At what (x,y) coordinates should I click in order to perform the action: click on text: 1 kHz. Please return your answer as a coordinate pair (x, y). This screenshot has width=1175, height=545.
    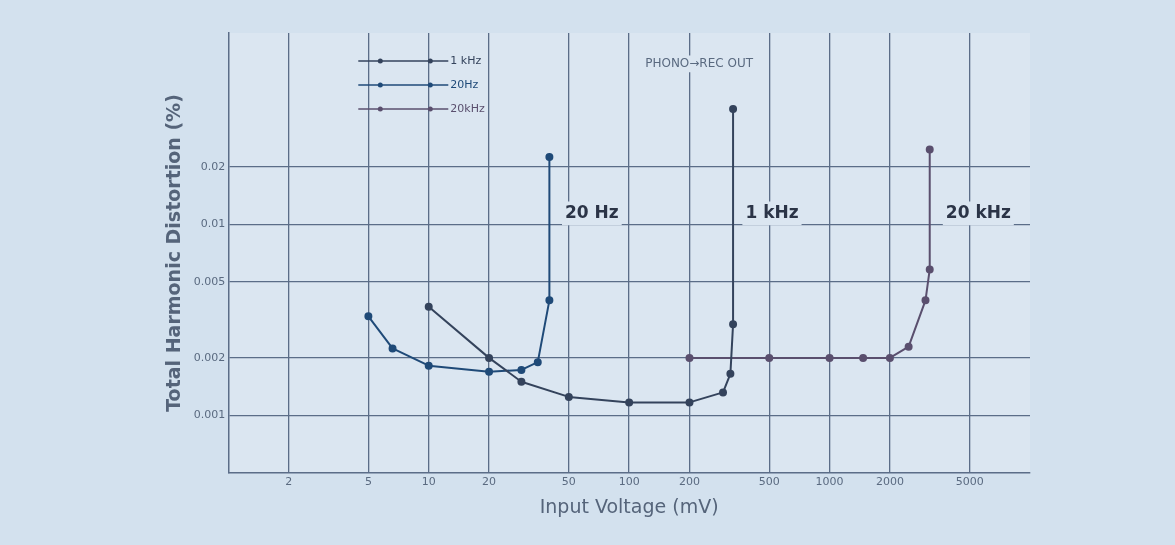
    Looking at the image, I should click on (466, 60).